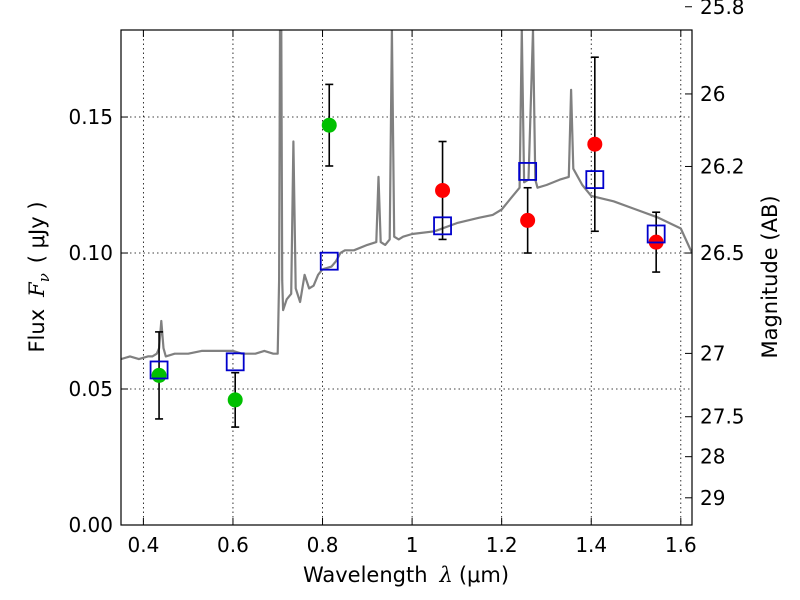  Describe the element at coordinates (722, 9) in the screenshot. I see `y2-tick-label: 25.8` at that location.